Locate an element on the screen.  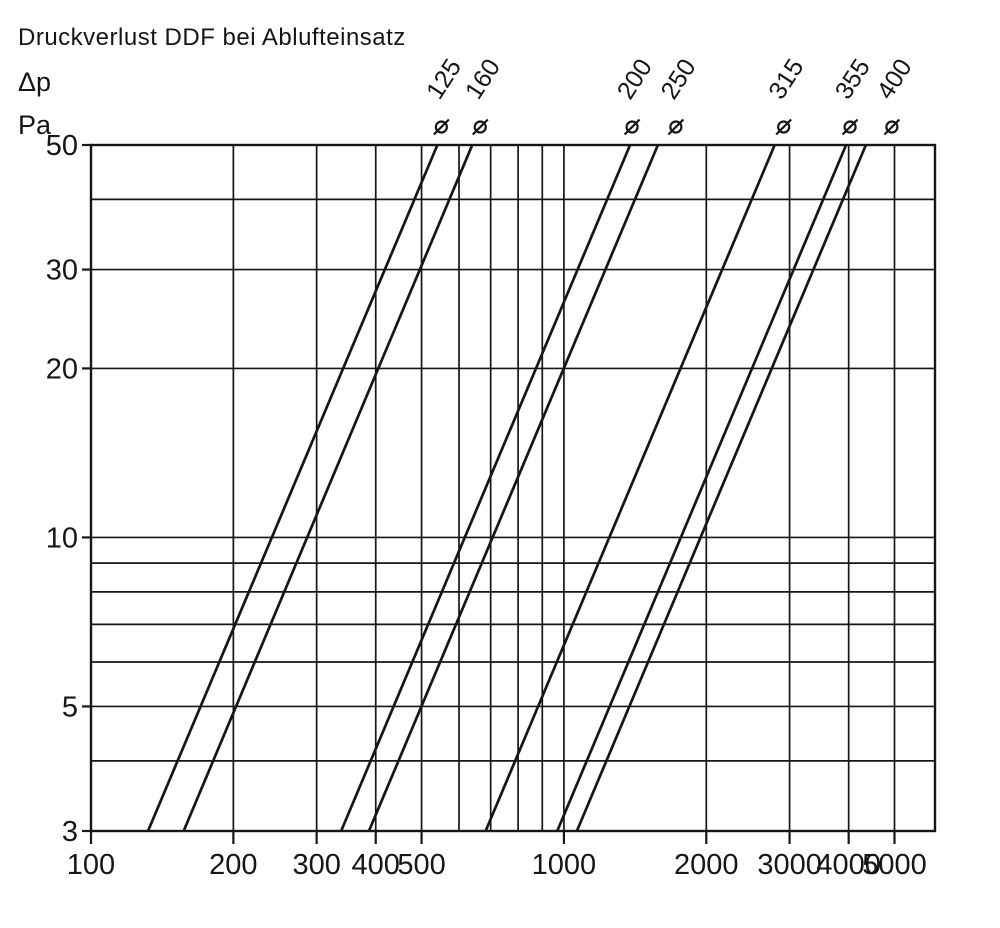
x-tick-label: 500 is located at coordinates (421, 865).